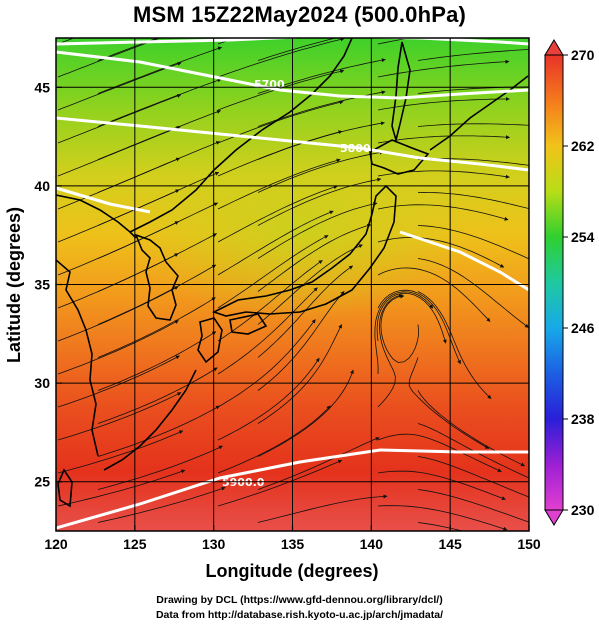  What do you see at coordinates (56, 544) in the screenshot?
I see `x-tick-label: 120` at bounding box center [56, 544].